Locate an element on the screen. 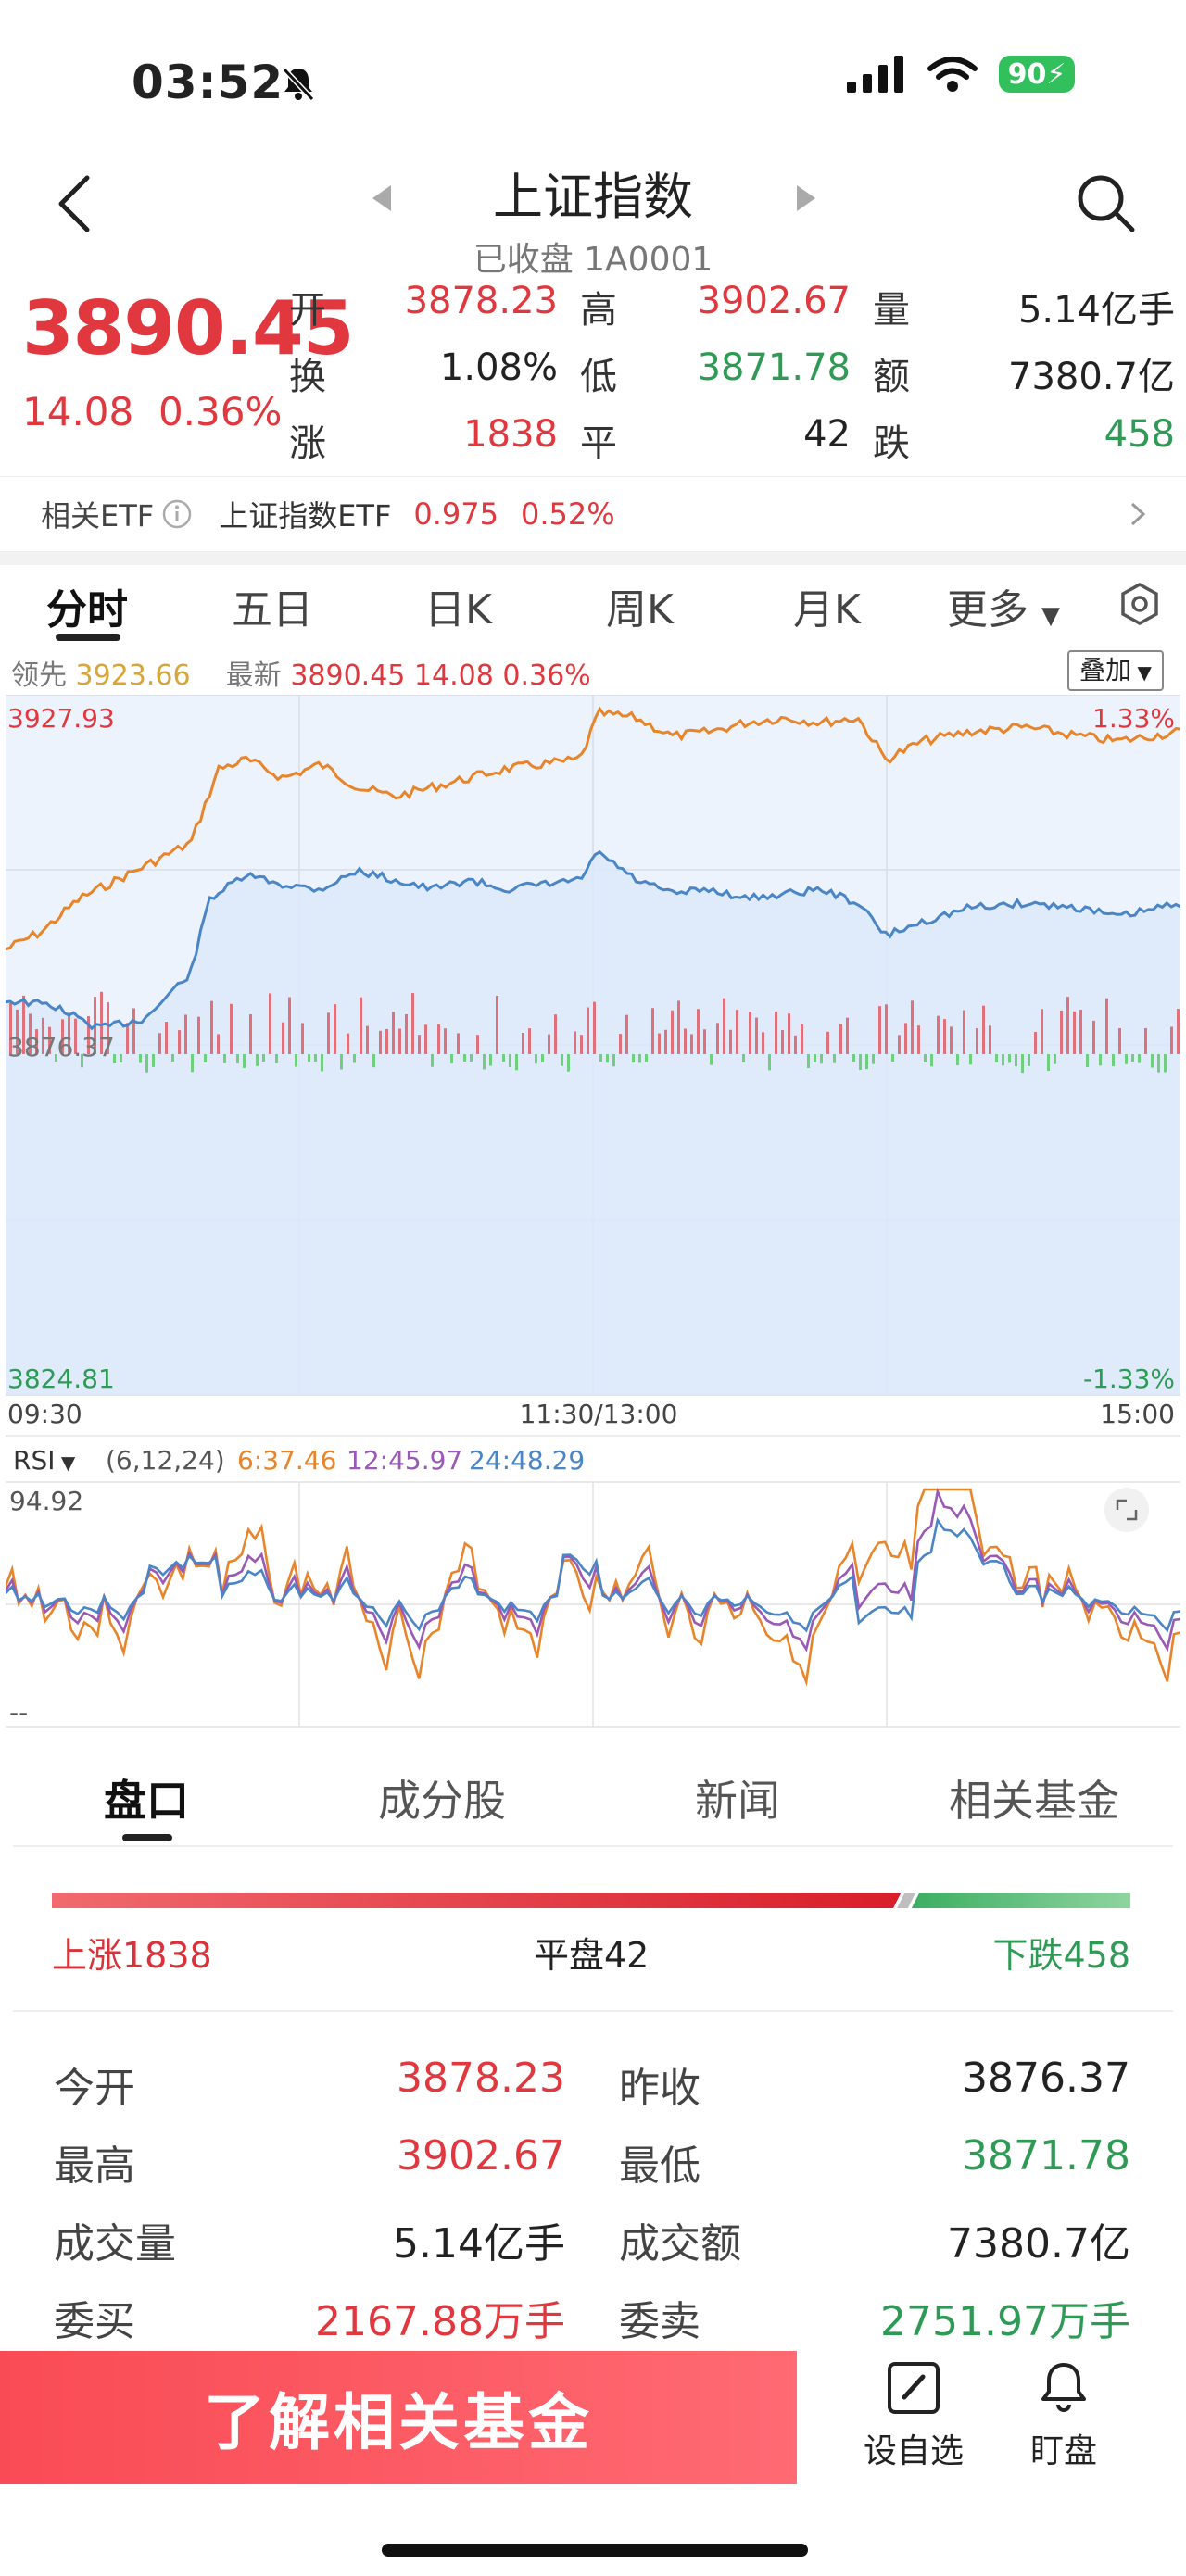 The image size is (1186, 2576). axis-mid-value: 3876.37 is located at coordinates (61, 1047).